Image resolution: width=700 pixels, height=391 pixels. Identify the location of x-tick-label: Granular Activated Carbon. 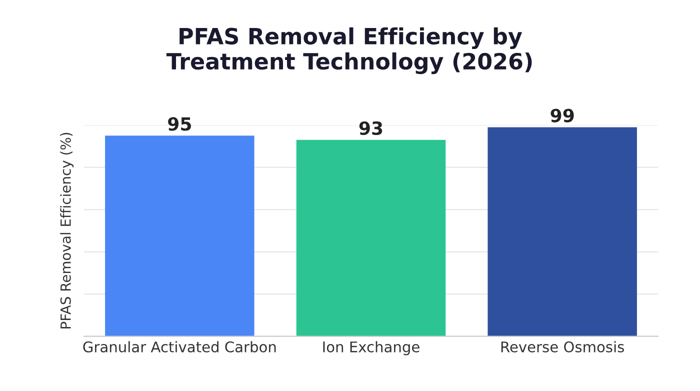
(179, 346).